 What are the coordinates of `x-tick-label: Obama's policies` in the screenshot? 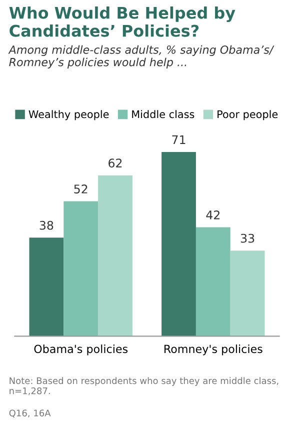 It's located at (81, 350).